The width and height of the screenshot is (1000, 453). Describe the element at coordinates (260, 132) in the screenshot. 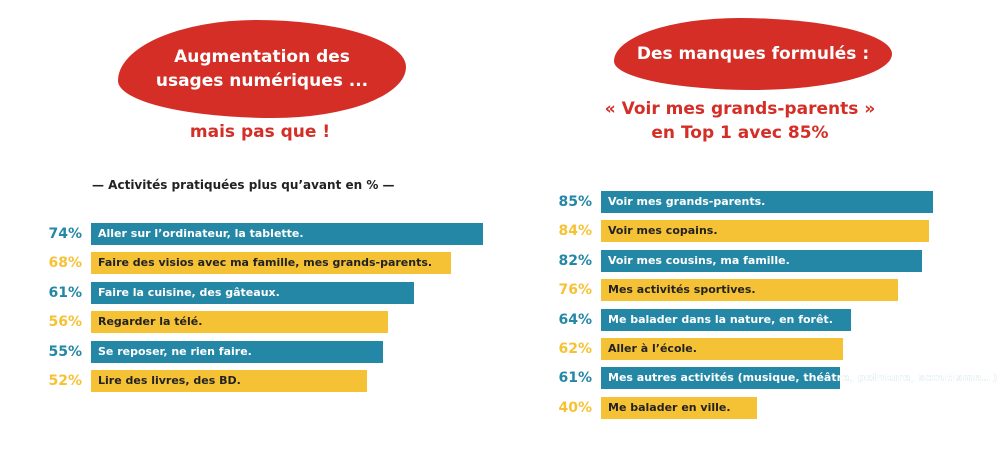

I see `left-subtitle: mais pas que !` at that location.